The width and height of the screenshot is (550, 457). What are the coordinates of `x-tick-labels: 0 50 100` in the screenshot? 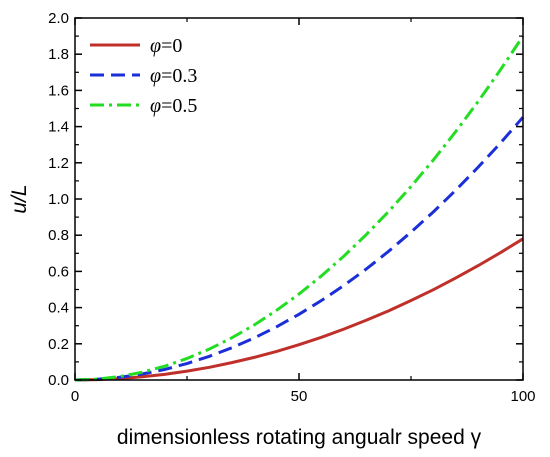 It's located at (303, 396).